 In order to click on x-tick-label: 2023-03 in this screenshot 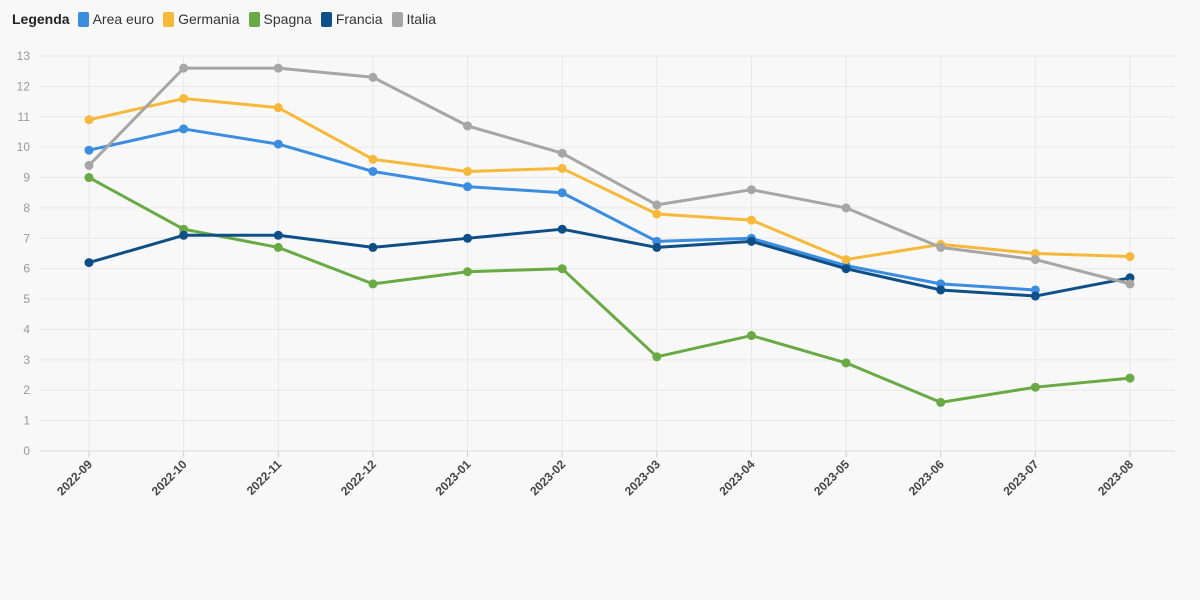, I will do `click(642, 477)`.